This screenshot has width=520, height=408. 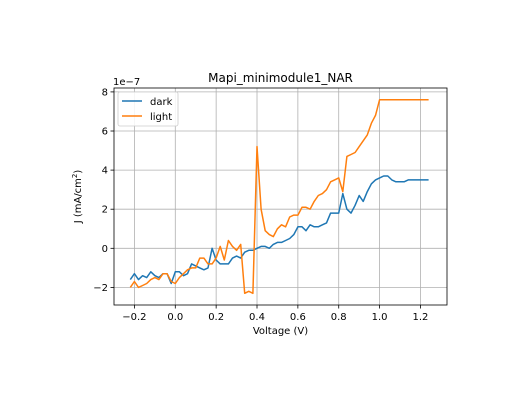 What do you see at coordinates (105, 249) in the screenshot?
I see `y-tick-label: 0` at bounding box center [105, 249].